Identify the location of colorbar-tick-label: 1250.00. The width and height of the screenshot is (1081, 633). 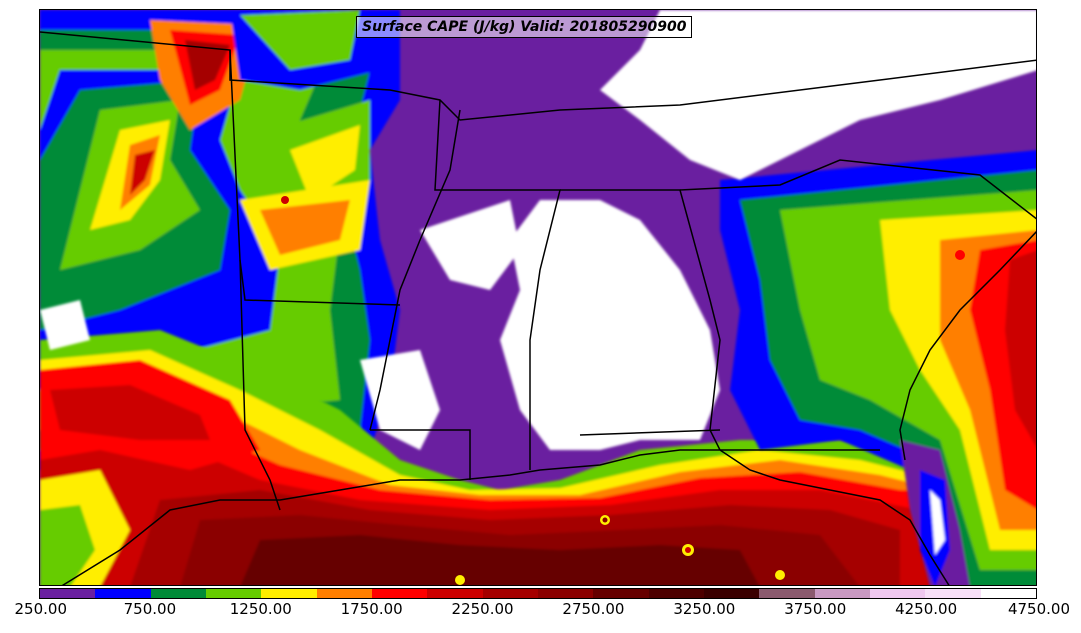
(260, 609).